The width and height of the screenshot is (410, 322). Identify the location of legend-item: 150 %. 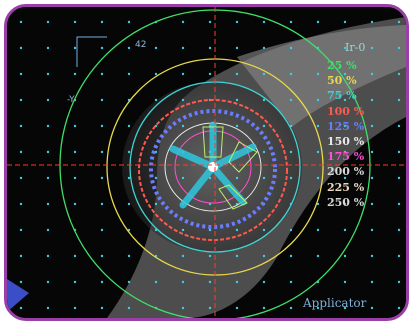
(346, 141).